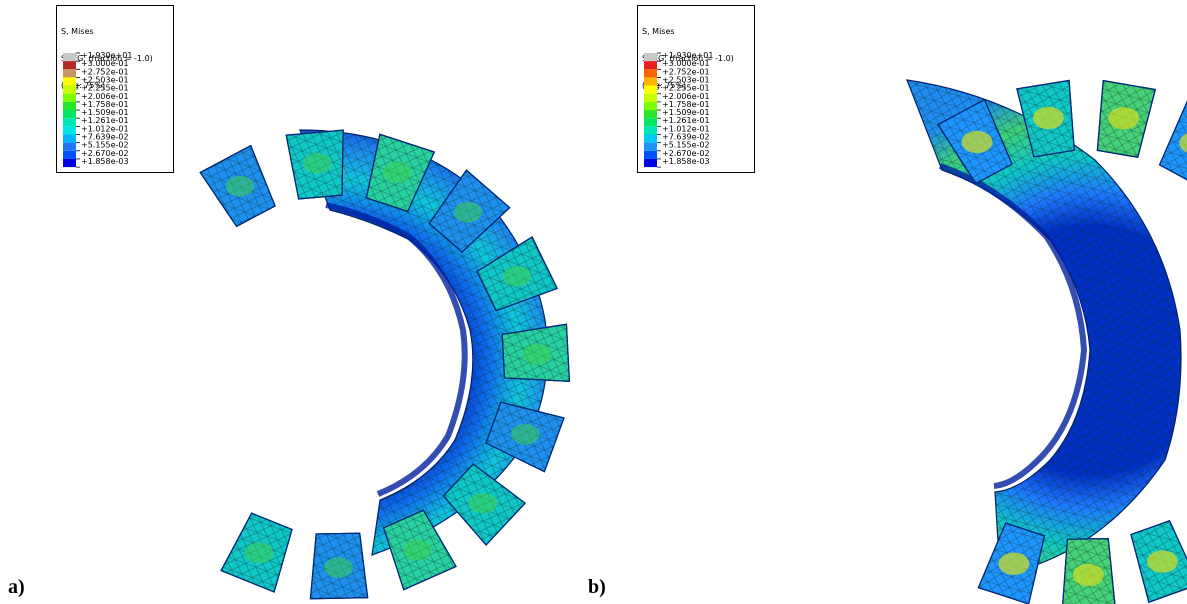  What do you see at coordinates (1172, 140) in the screenshot?
I see `gear-tooth-mesh` at bounding box center [1172, 140].